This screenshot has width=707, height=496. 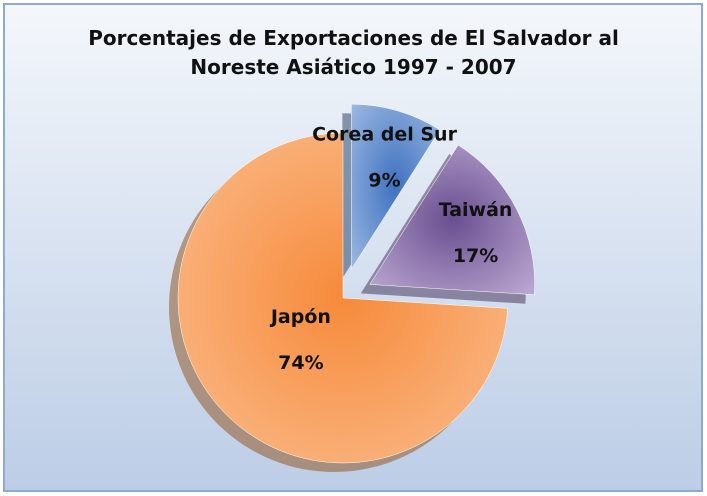 I want to click on value-label: 74%, so click(x=300, y=363).